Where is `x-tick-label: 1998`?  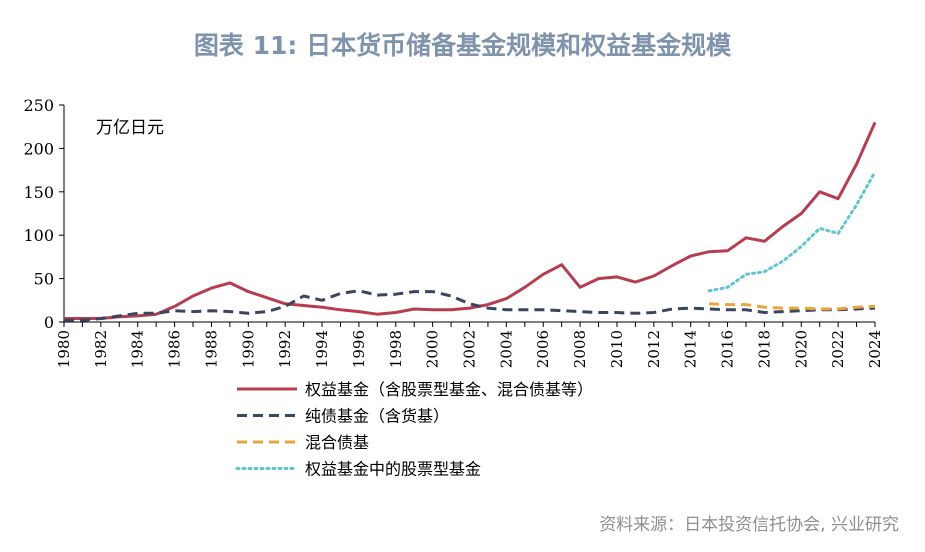
x-tick-label: 1998 is located at coordinates (396, 349).